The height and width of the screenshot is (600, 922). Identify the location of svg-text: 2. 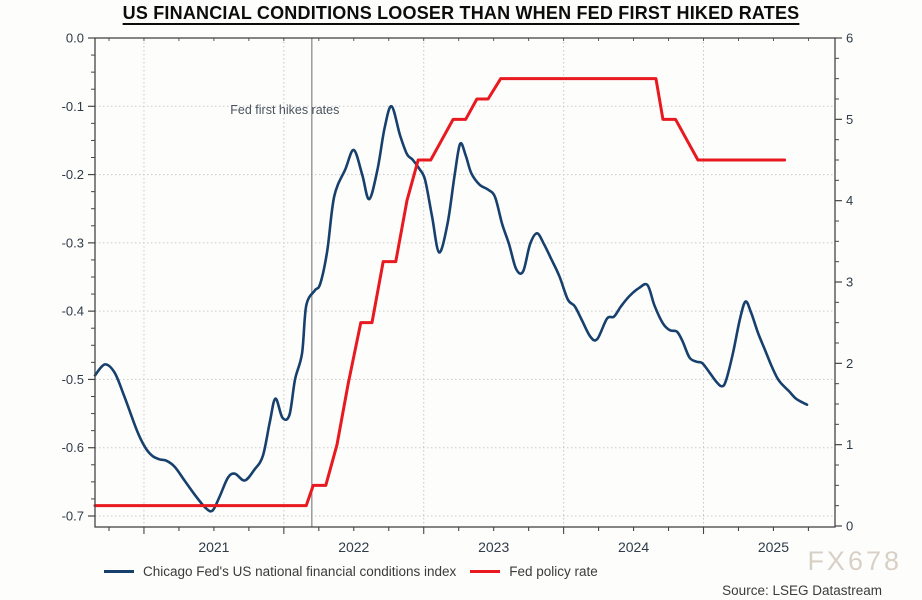
(849, 363).